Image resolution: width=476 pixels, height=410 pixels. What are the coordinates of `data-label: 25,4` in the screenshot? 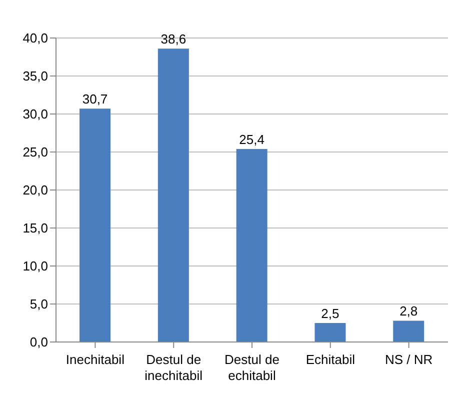 It's located at (251, 139).